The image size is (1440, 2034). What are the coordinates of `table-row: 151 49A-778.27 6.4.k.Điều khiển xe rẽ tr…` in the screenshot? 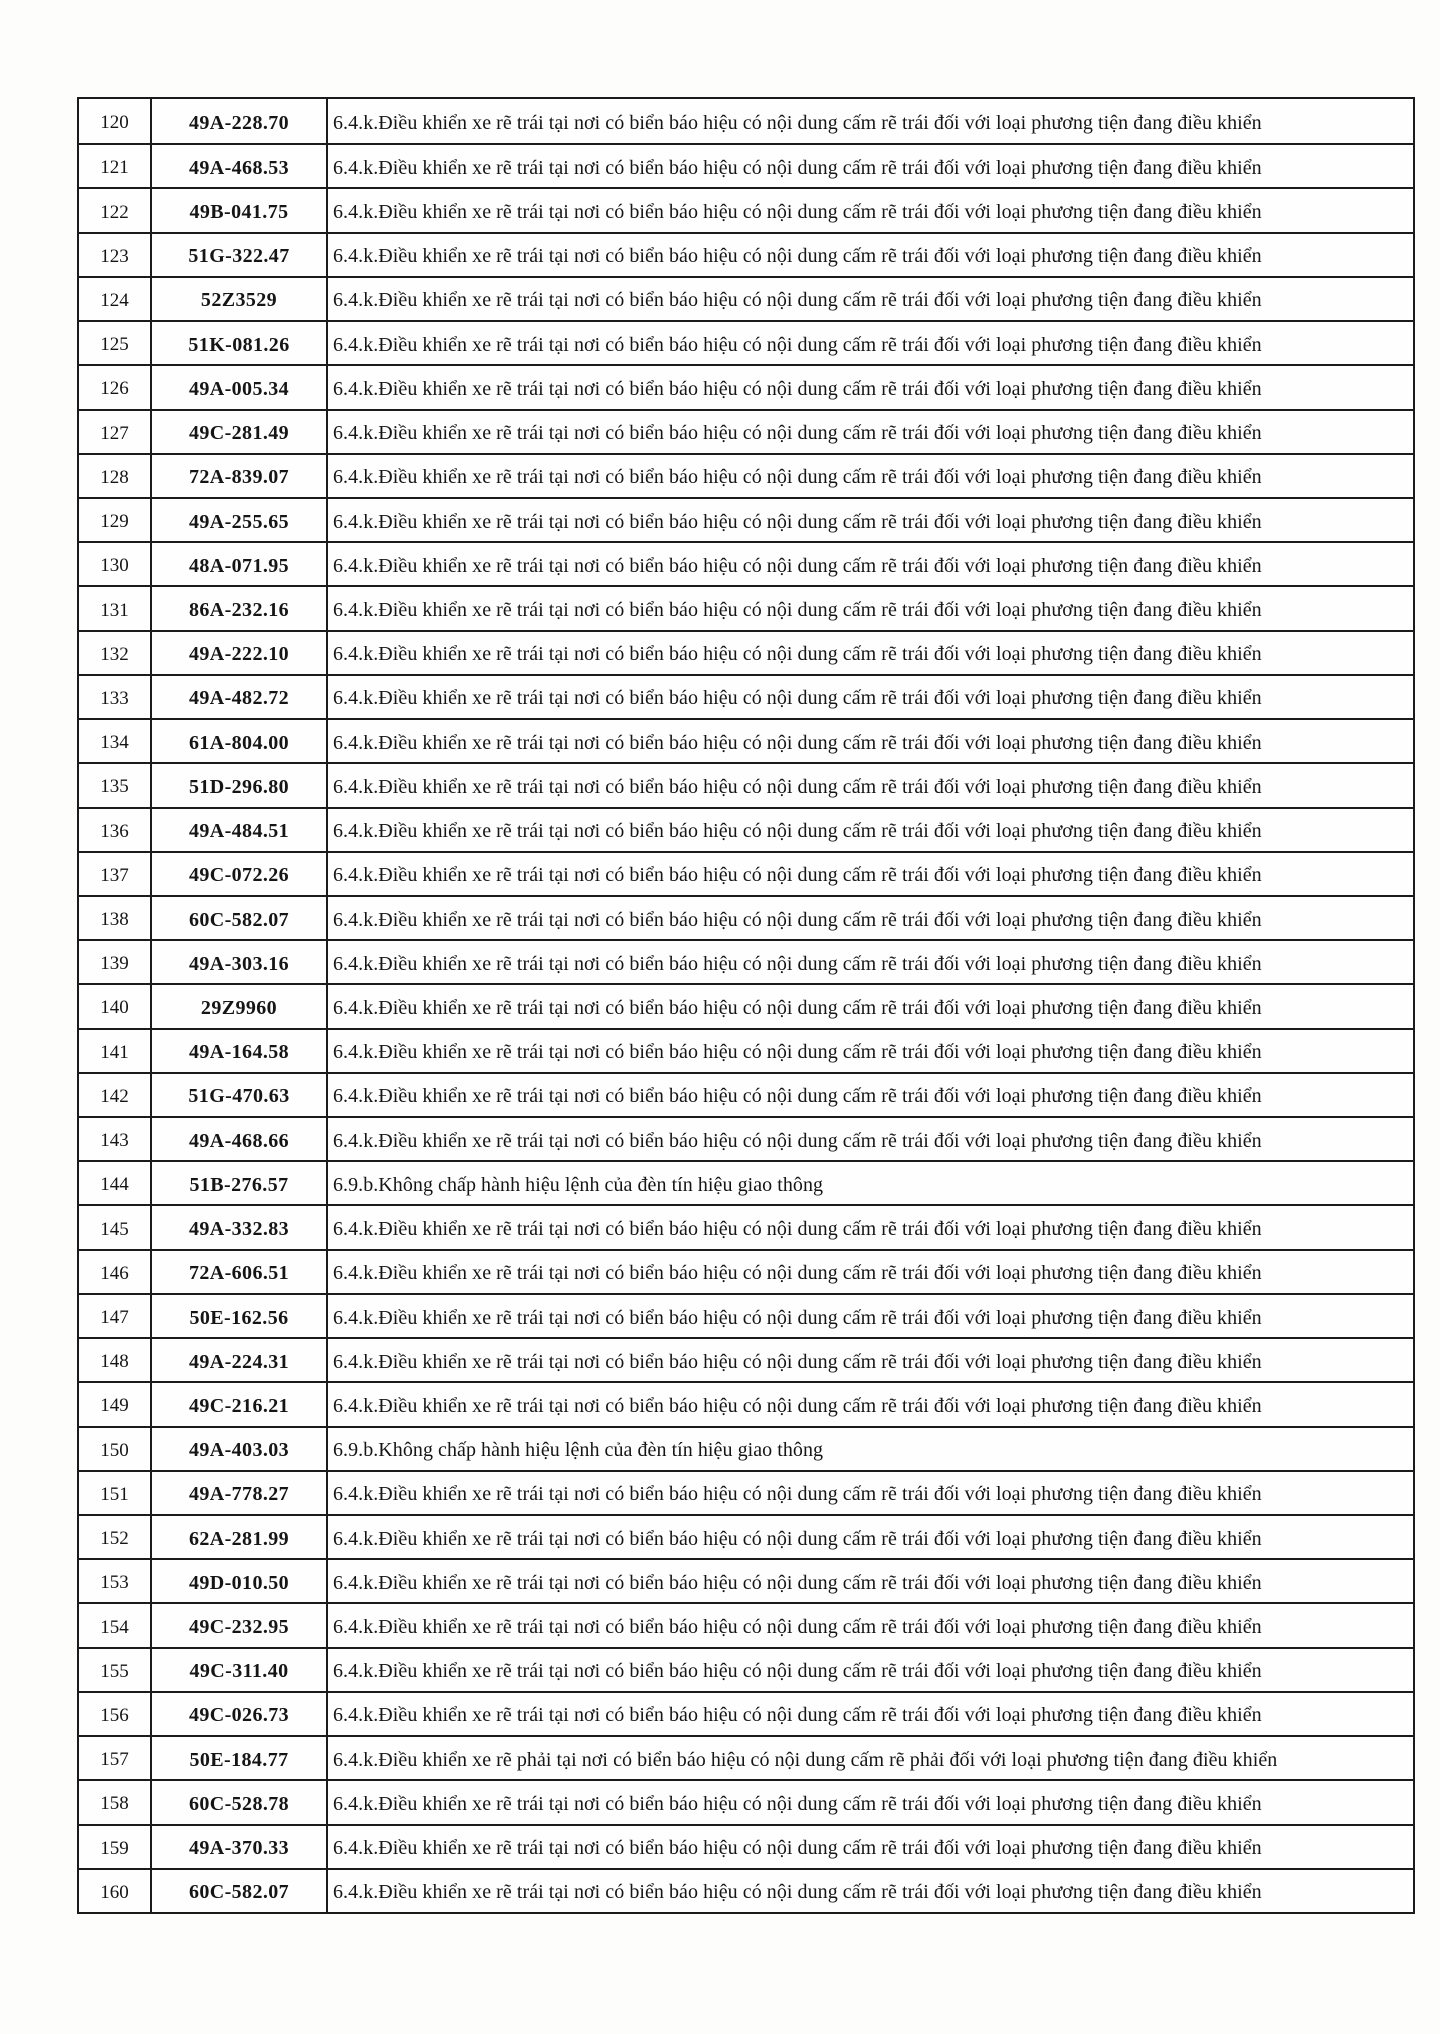 It's located at (746, 1491).